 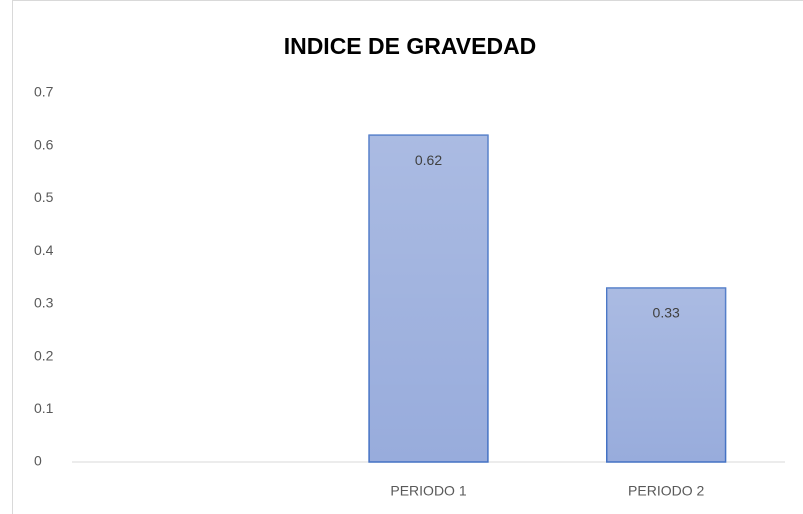 I want to click on y-tick-label: 0.3, so click(x=44, y=303).